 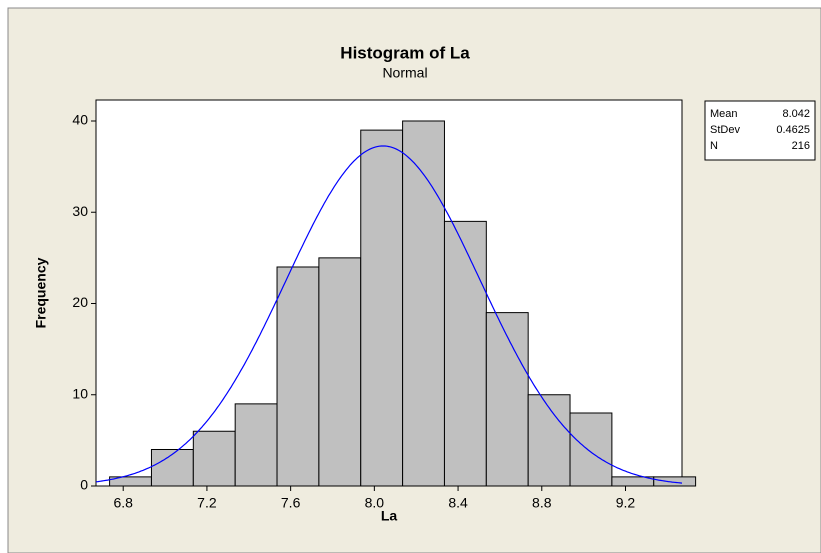 What do you see at coordinates (405, 52) in the screenshot?
I see `chart-title: Histogram of La` at bounding box center [405, 52].